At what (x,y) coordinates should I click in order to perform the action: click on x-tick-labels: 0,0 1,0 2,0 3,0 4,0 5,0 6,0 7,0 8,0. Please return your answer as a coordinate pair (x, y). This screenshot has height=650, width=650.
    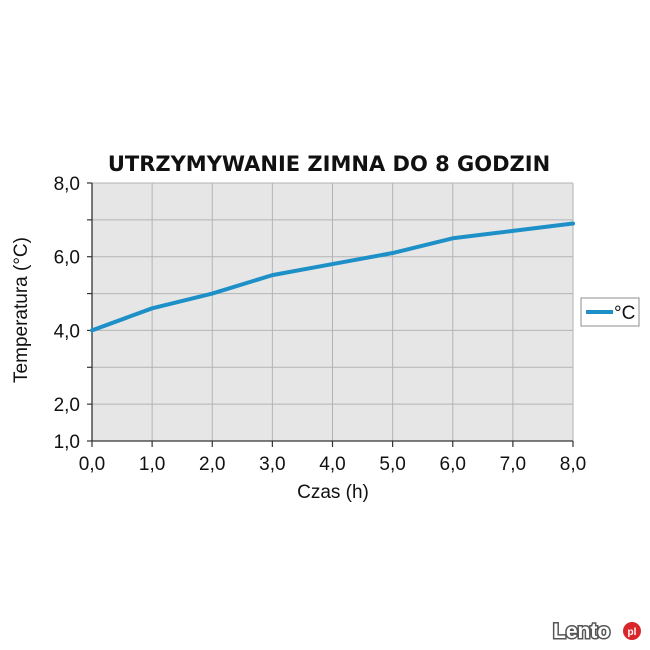
    Looking at the image, I should click on (332, 464).